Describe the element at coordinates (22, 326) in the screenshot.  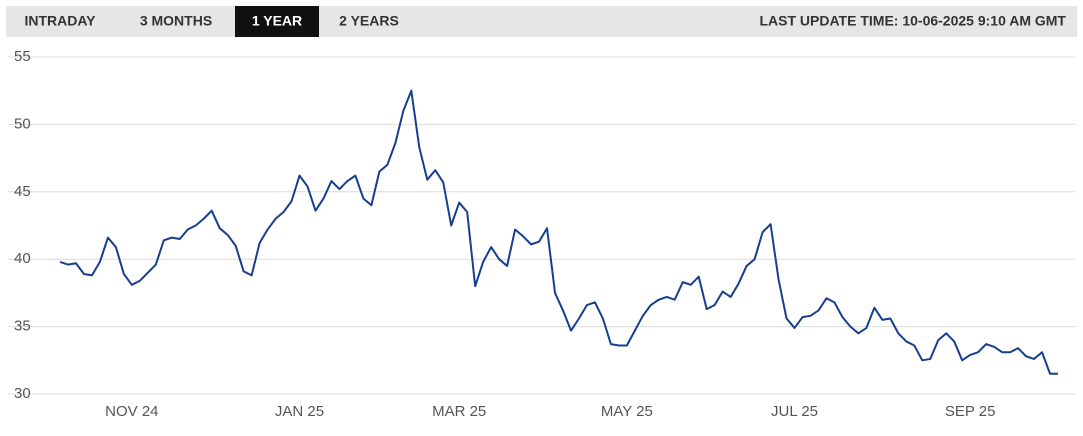
I see `y-tick-label: 35` at that location.